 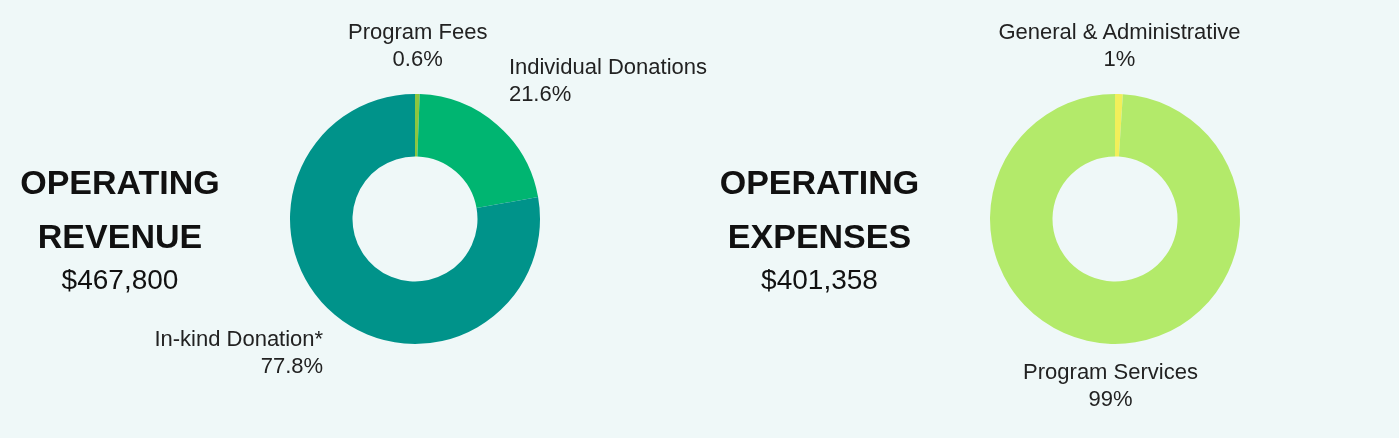 I want to click on text: OPERATING REVENUE, so click(x=120, y=209).